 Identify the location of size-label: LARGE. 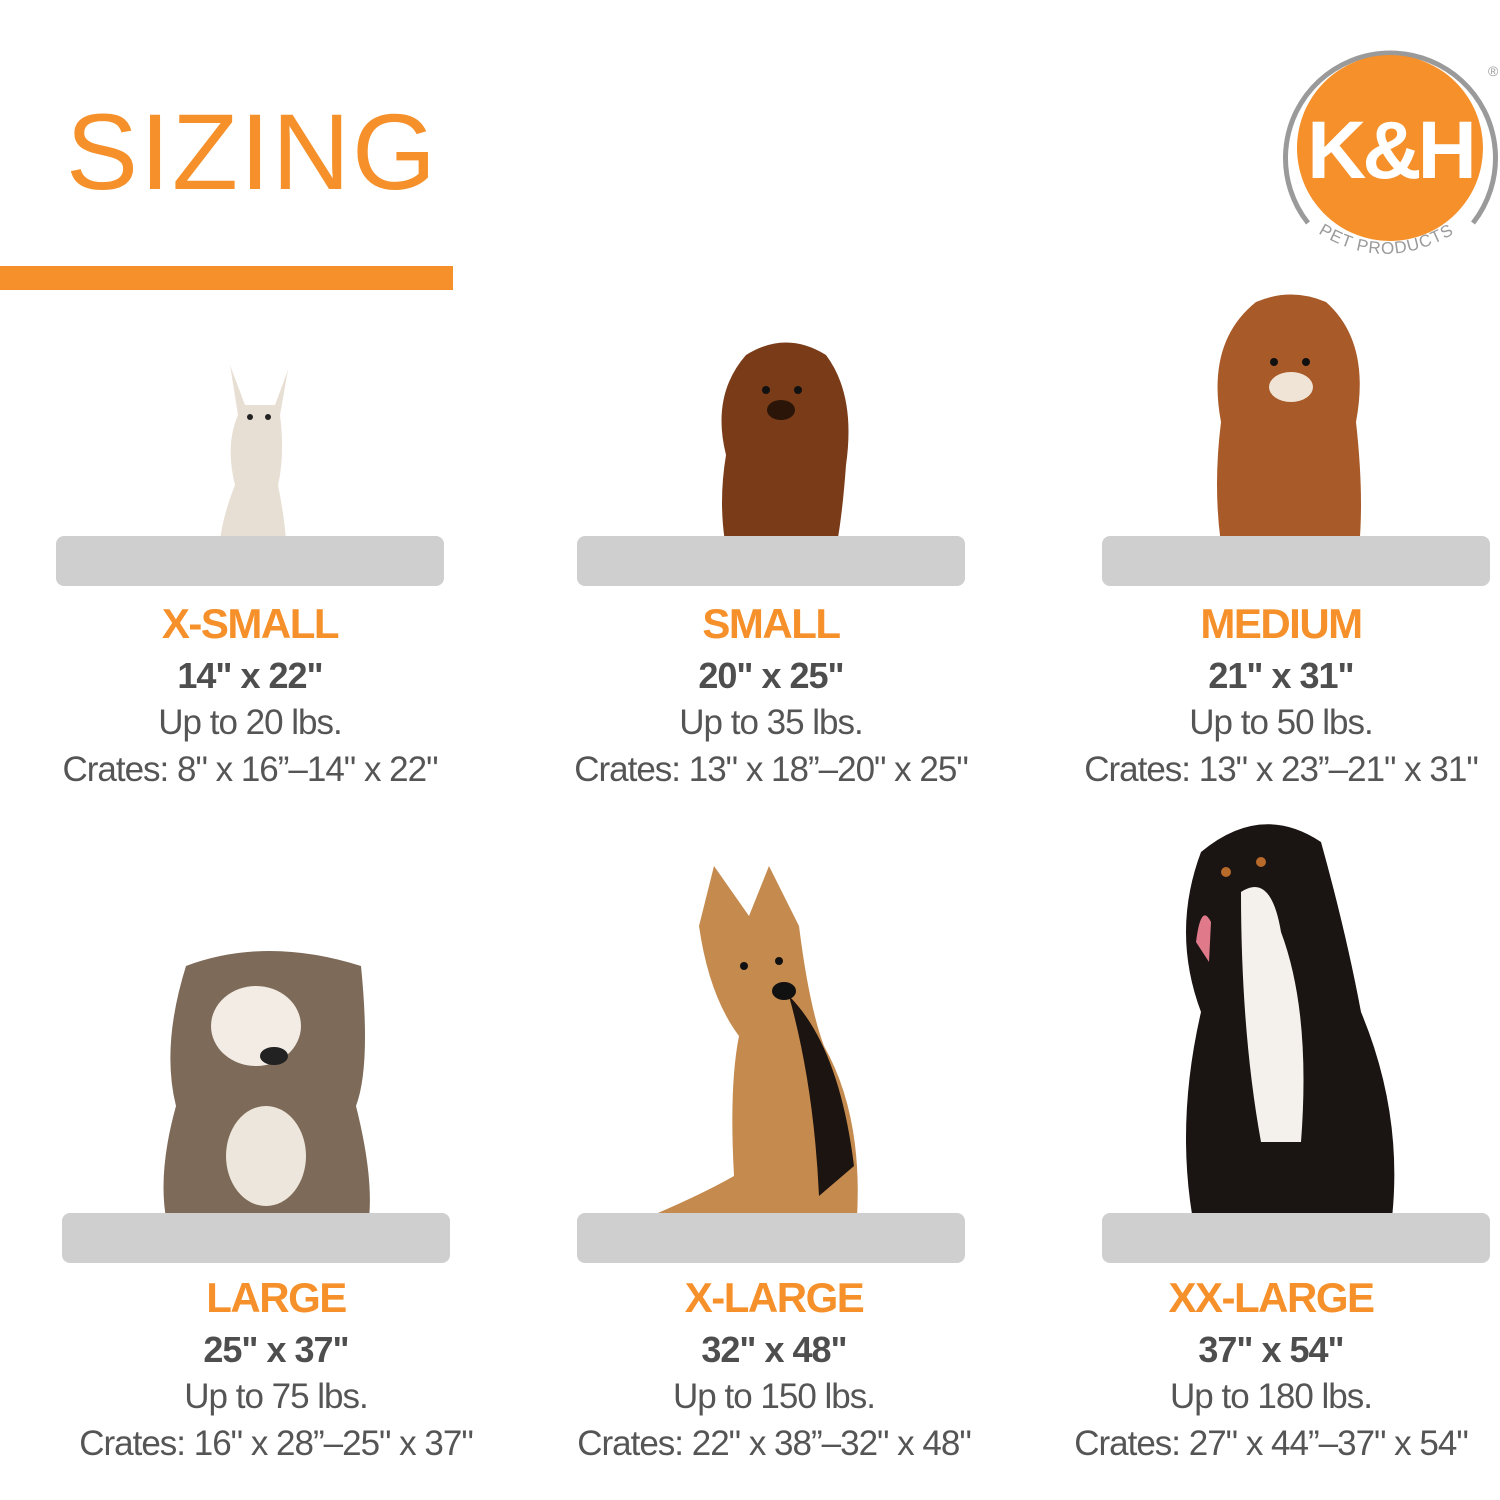
(276, 1297).